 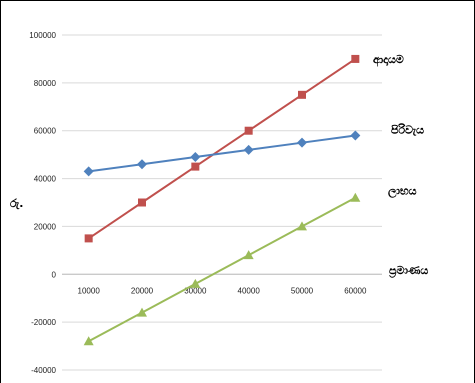 I want to click on y-tick-label: -20000, so click(x=43, y=322).